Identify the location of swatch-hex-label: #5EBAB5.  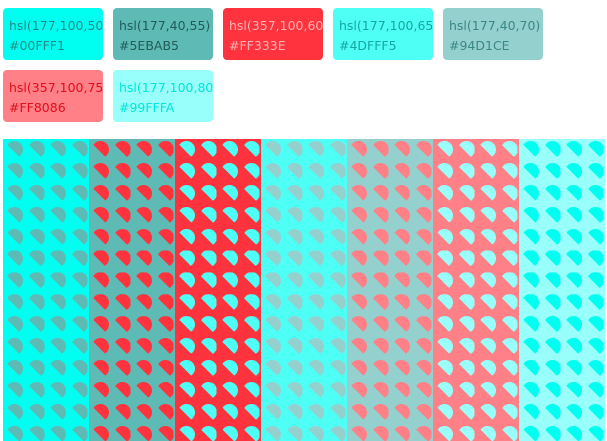
(149, 45).